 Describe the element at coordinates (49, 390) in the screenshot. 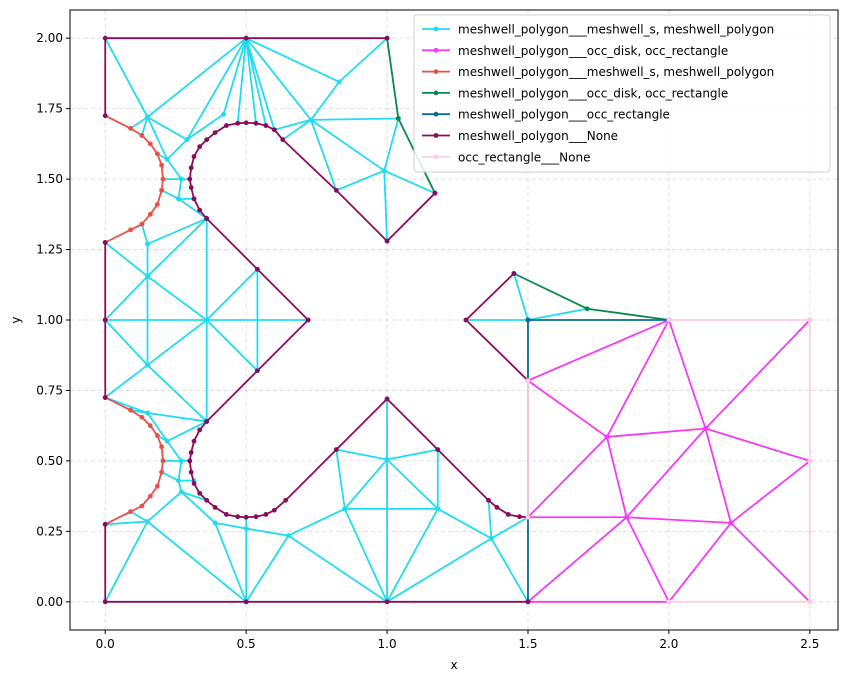

I see `y-tick-label: 0.75` at that location.